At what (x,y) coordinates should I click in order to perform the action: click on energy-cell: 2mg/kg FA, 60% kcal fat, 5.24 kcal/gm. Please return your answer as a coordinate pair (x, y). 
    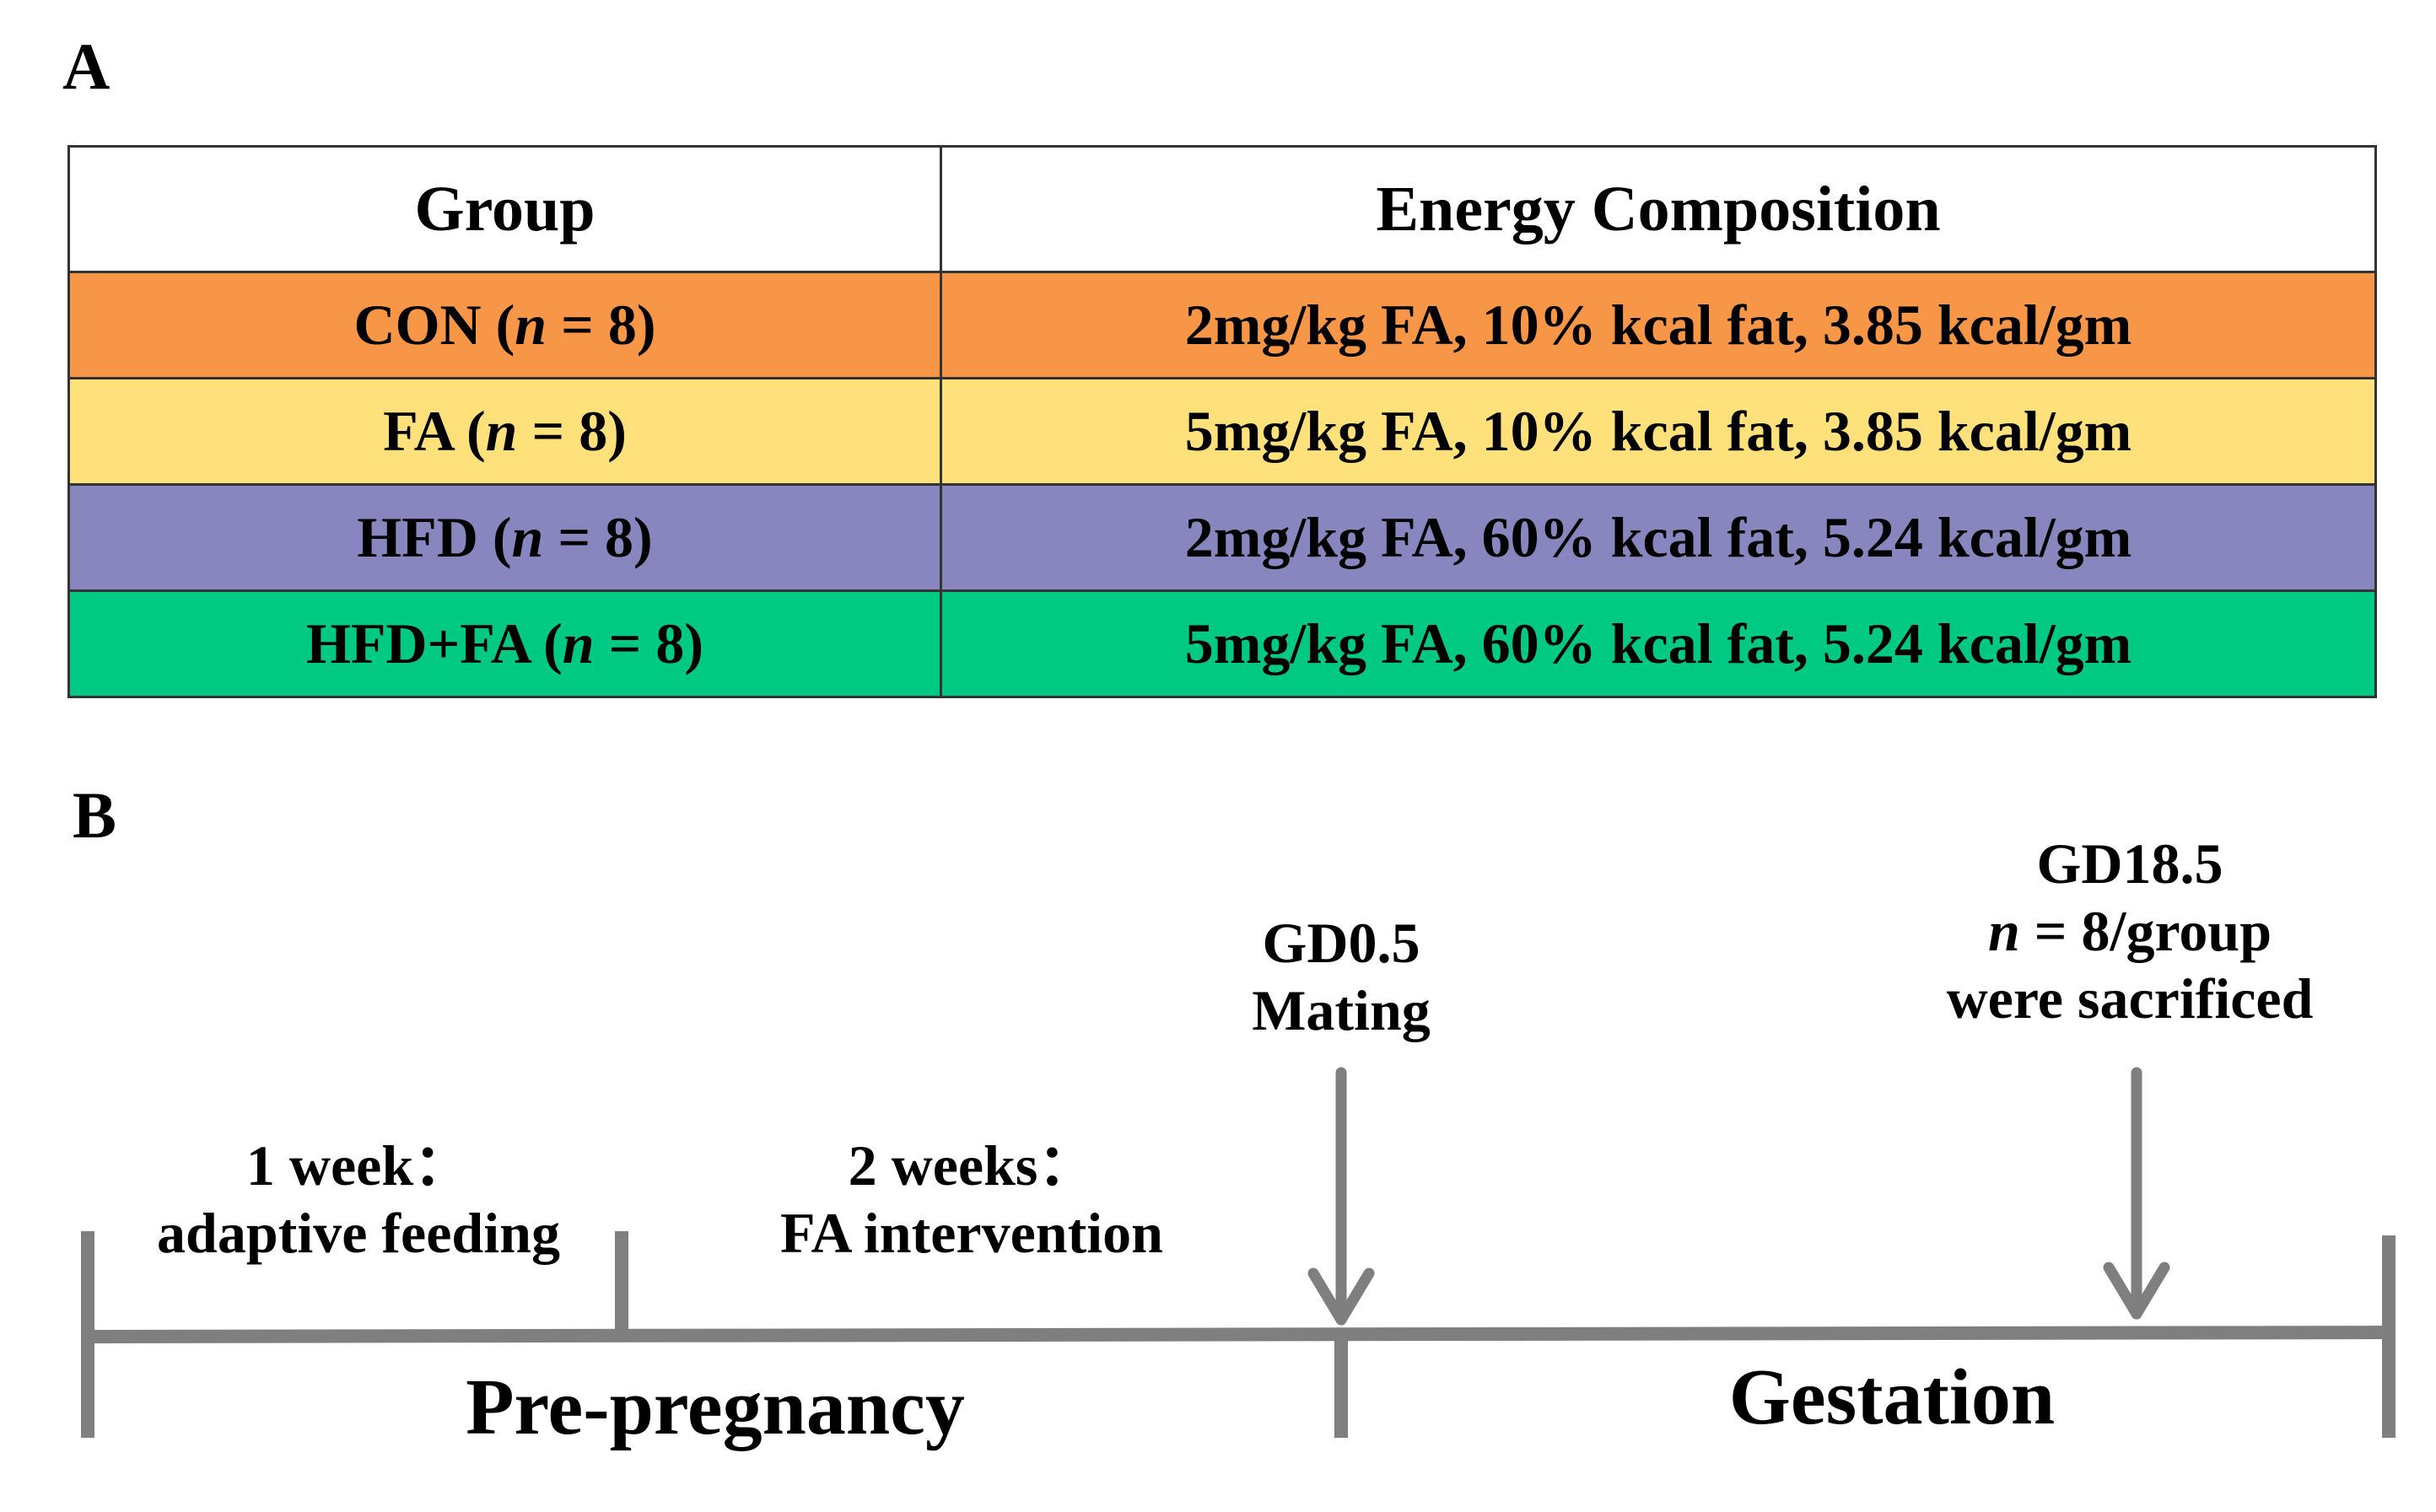
    Looking at the image, I should click on (1659, 538).